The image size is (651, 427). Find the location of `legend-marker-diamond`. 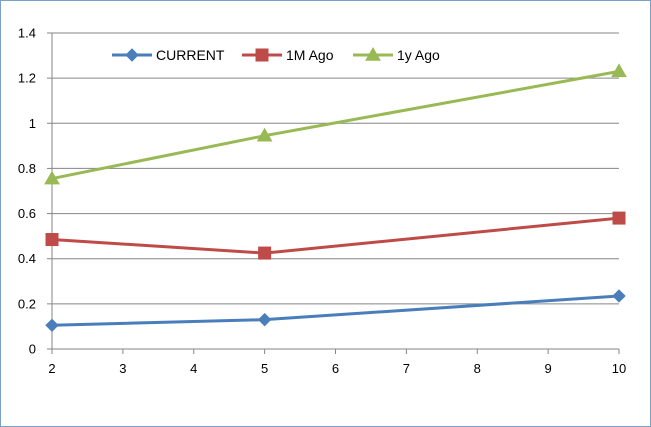

legend-marker-diamond is located at coordinates (132, 55).